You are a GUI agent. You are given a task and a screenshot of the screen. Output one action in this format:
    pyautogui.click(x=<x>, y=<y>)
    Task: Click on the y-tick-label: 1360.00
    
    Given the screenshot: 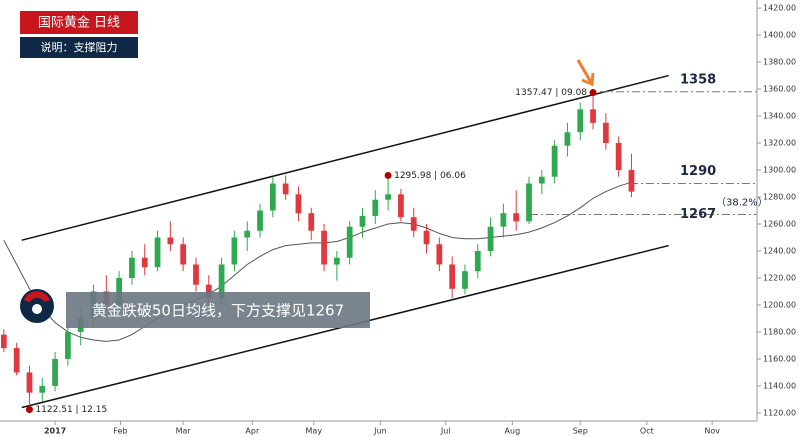 What is the action you would take?
    pyautogui.click(x=779, y=89)
    